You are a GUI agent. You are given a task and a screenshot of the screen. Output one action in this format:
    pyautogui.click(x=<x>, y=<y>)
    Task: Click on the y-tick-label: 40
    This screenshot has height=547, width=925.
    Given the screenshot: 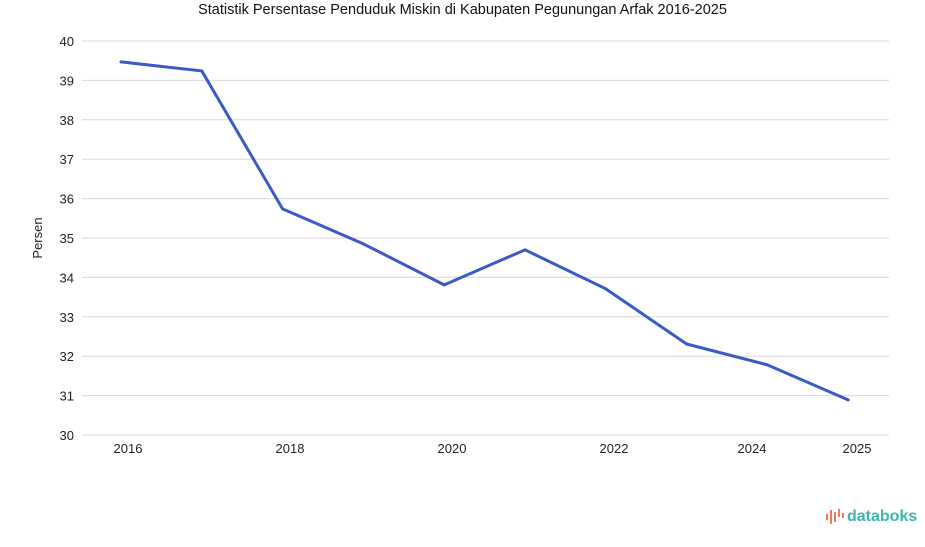 What is the action you would take?
    pyautogui.click(x=67, y=41)
    